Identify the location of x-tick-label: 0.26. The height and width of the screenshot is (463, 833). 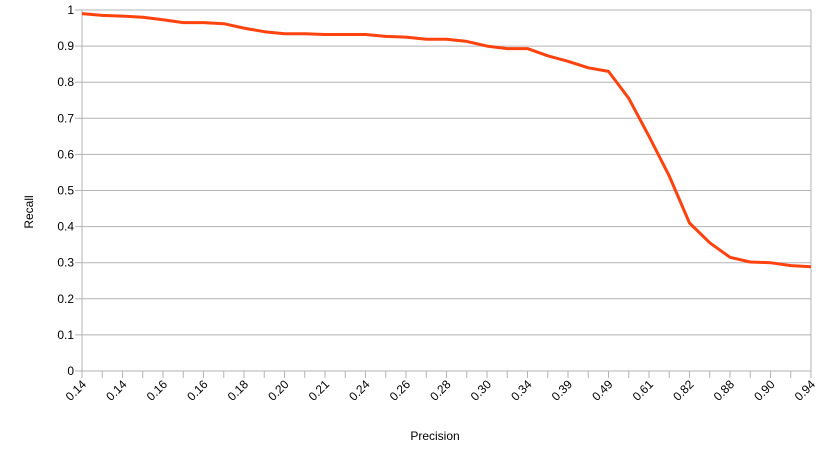
(400, 390).